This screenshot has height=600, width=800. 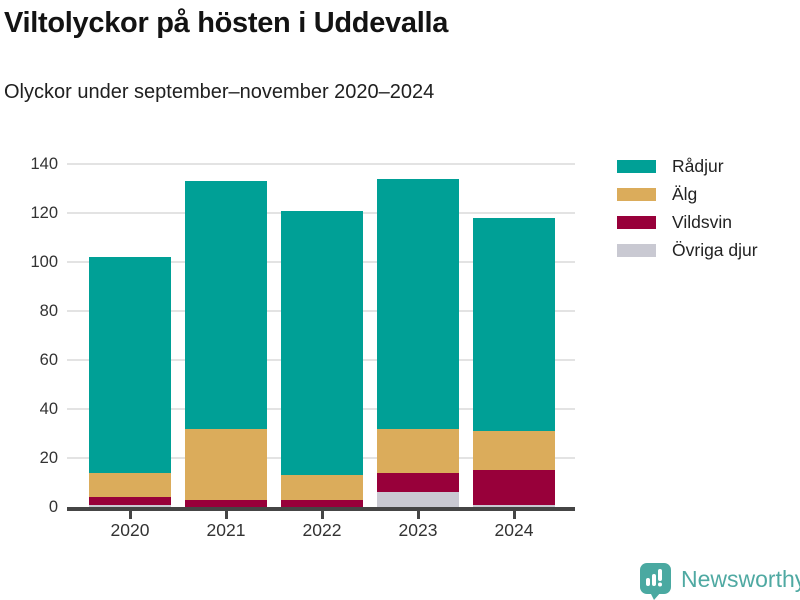 I want to click on legend-item: Älg, so click(x=687, y=194).